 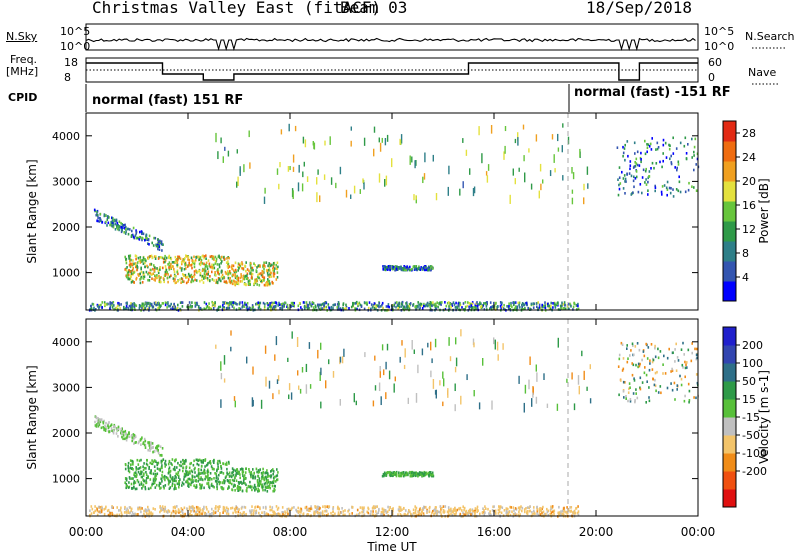 What do you see at coordinates (421, 70) in the screenshot?
I see `freq-panel: 18 8 60 0` at bounding box center [421, 70].